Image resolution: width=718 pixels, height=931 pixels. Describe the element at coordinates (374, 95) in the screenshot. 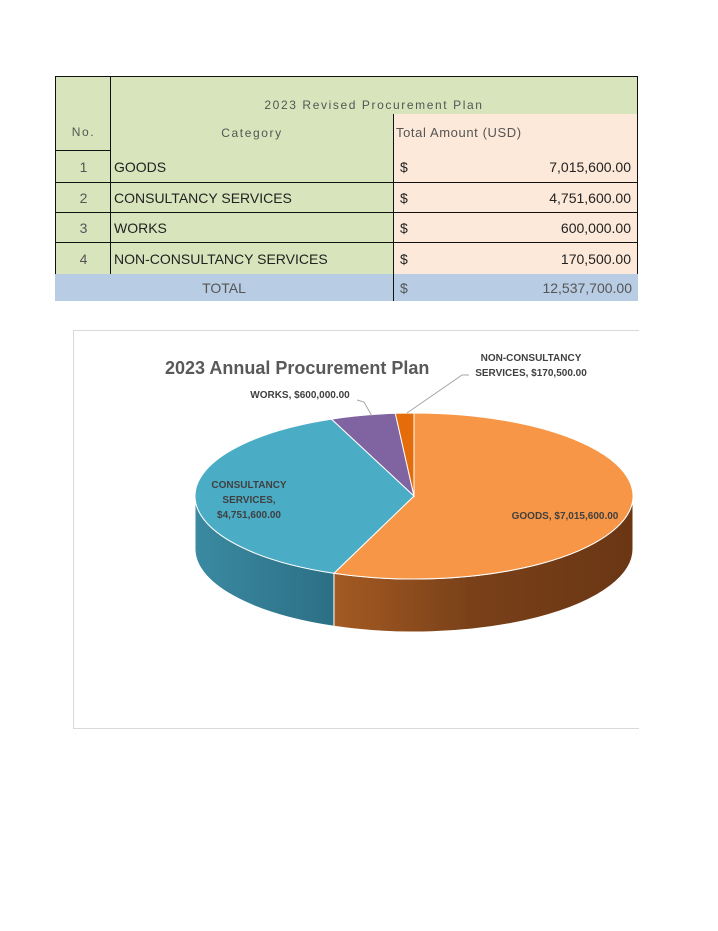

I see `table-title: 2023 Revised Procurement Plan` at that location.